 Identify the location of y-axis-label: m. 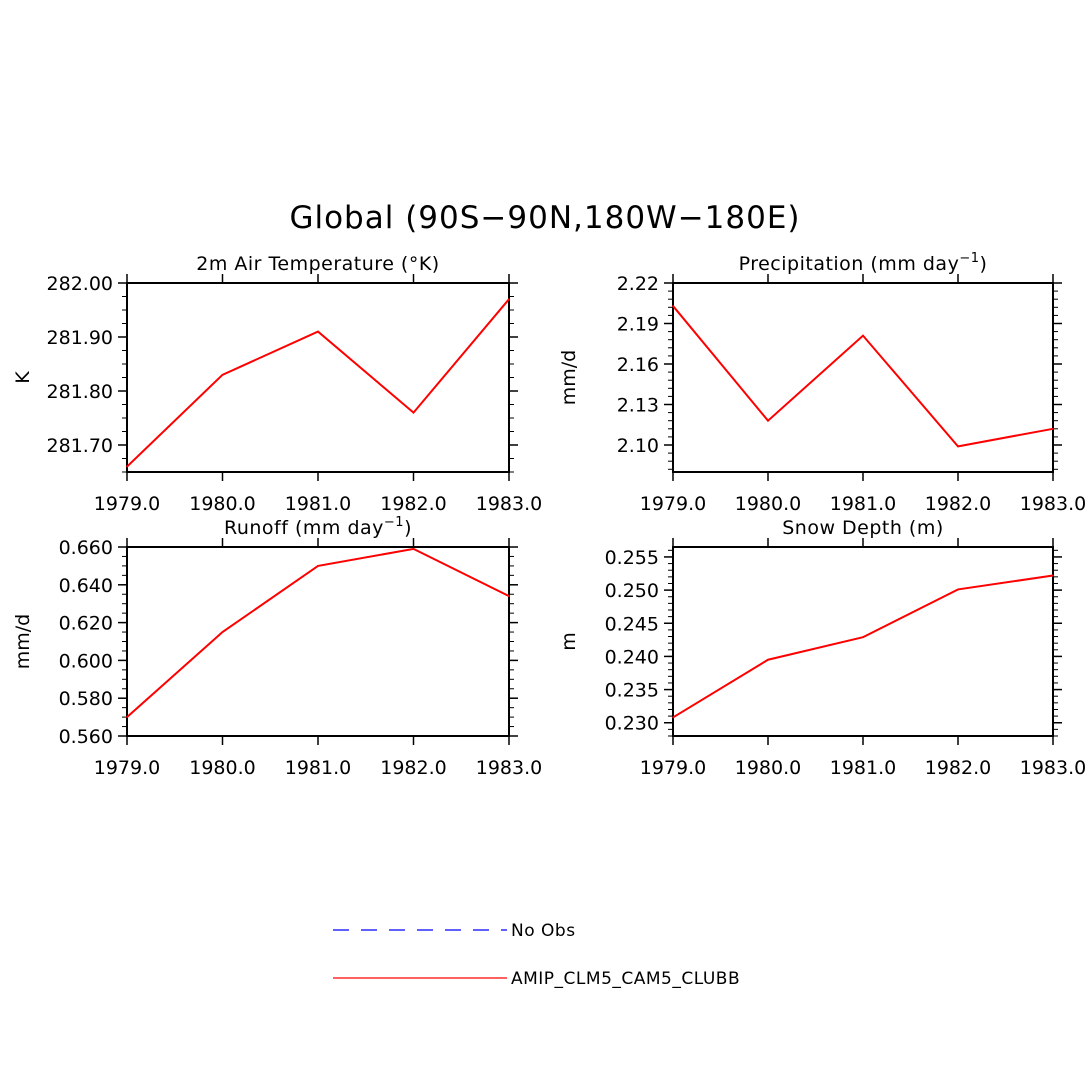
(569, 641).